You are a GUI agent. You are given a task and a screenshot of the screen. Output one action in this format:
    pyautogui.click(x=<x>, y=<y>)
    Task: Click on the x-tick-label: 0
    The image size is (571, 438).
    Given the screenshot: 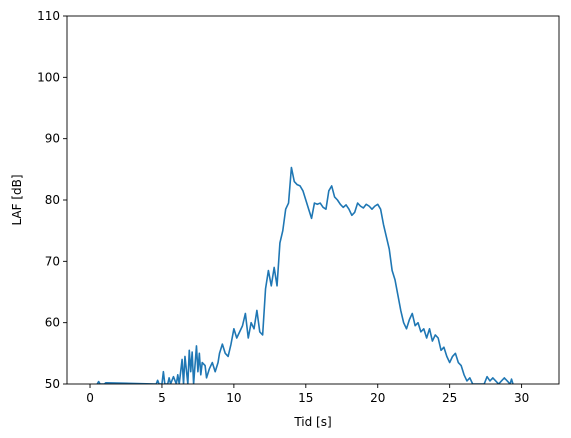 What is the action you would take?
    pyautogui.click(x=90, y=398)
    